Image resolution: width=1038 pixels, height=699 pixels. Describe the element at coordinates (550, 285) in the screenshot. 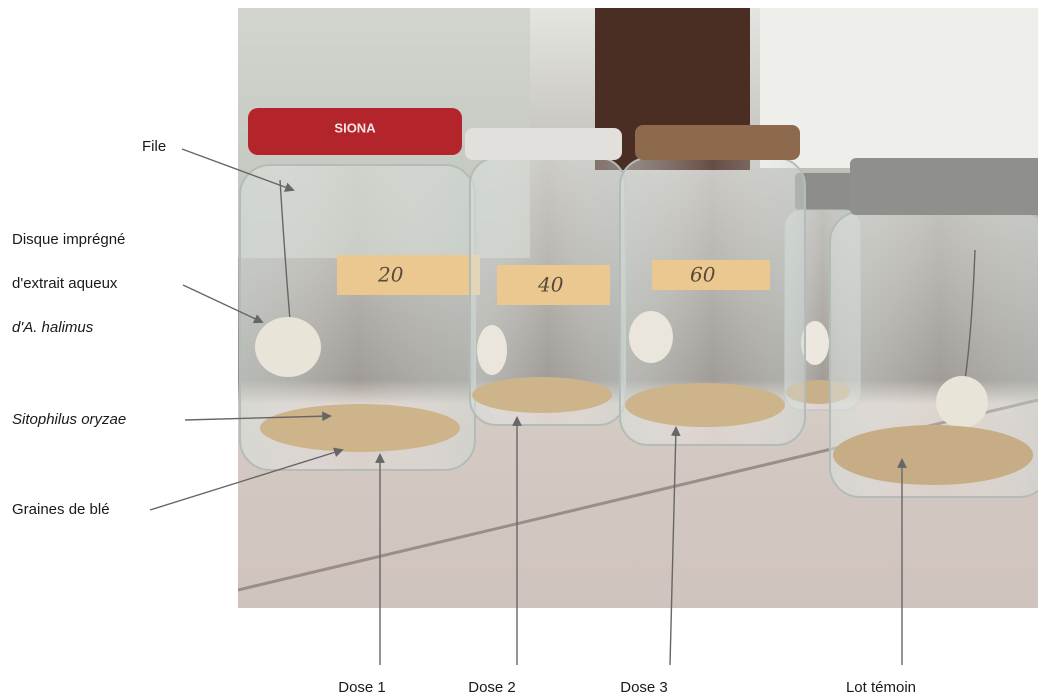

I see `jar-label: 40` at that location.